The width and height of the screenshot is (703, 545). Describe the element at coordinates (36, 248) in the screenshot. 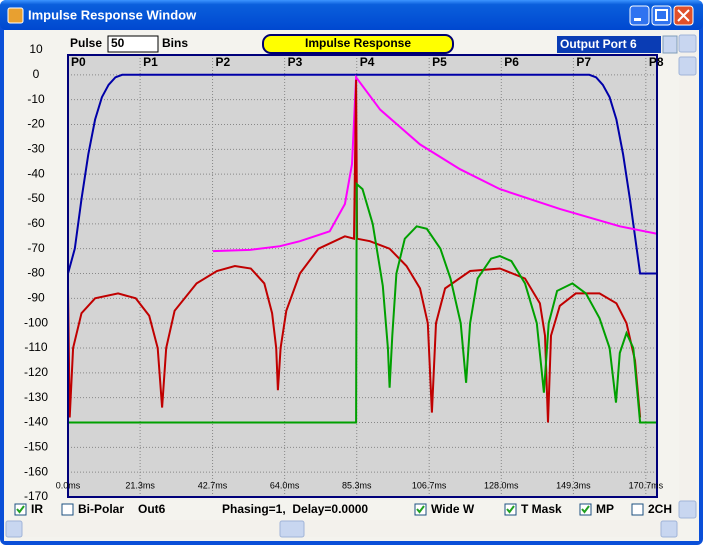

I see `y-tick-label: -70` at that location.